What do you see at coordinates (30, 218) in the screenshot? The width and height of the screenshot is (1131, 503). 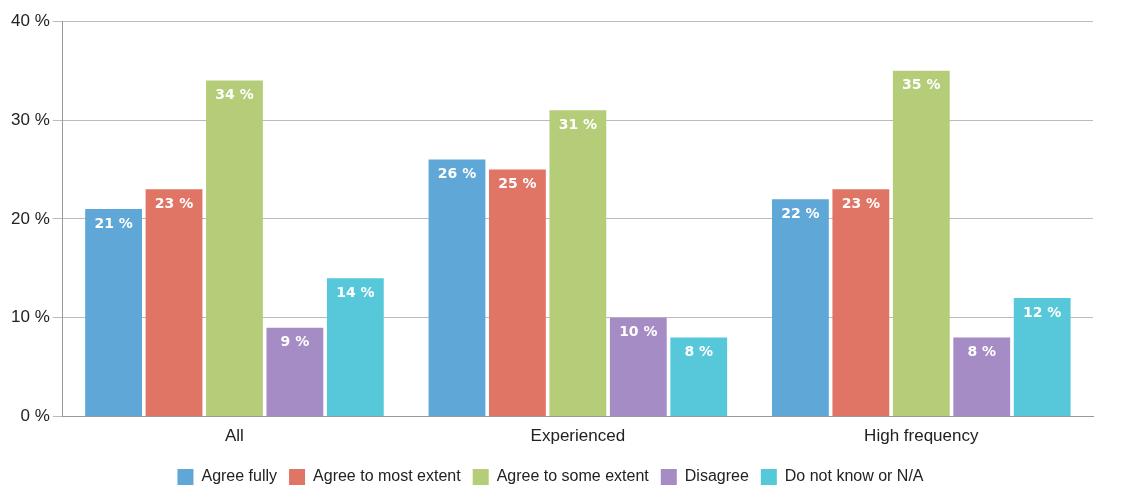 I see `y-tick-label: 20 %` at bounding box center [30, 218].